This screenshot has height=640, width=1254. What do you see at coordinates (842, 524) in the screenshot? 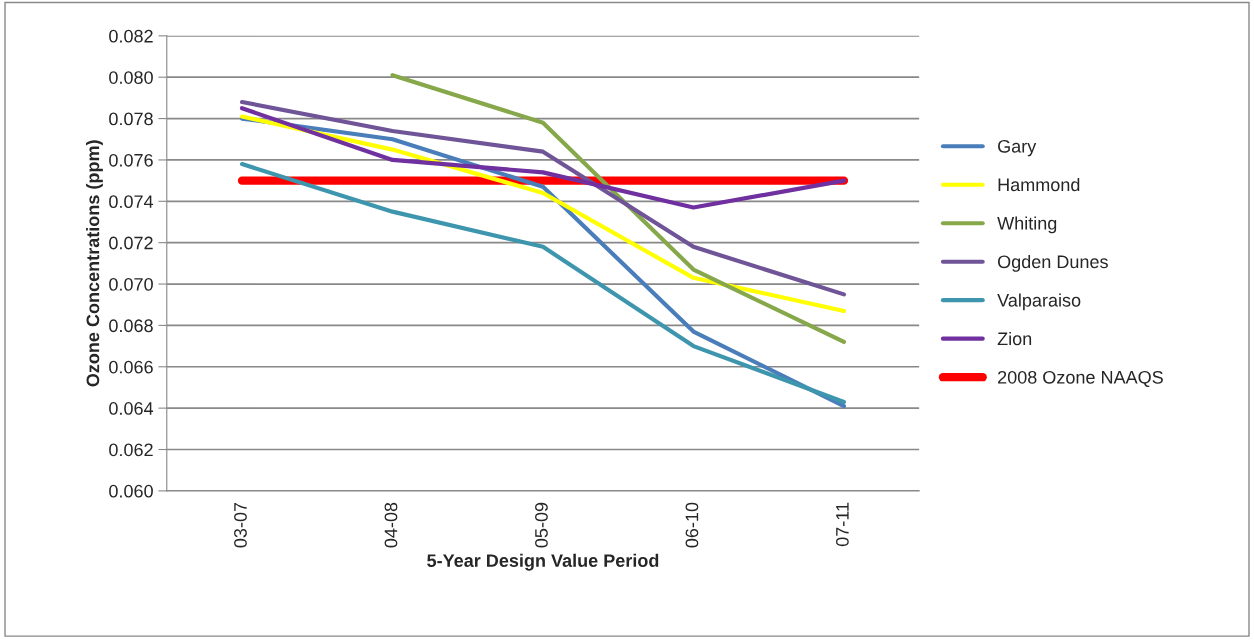
I see `x-tick-label: 07-11` at bounding box center [842, 524].